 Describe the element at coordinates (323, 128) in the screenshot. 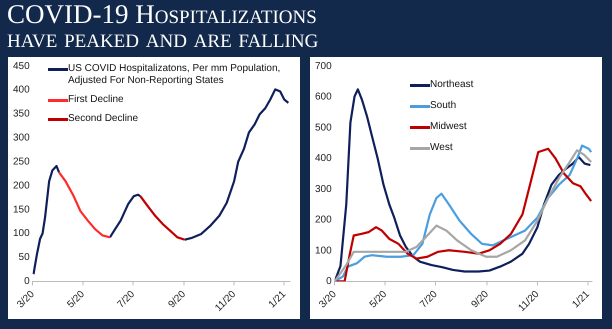

I see `y-tick-label: 500` at that location.